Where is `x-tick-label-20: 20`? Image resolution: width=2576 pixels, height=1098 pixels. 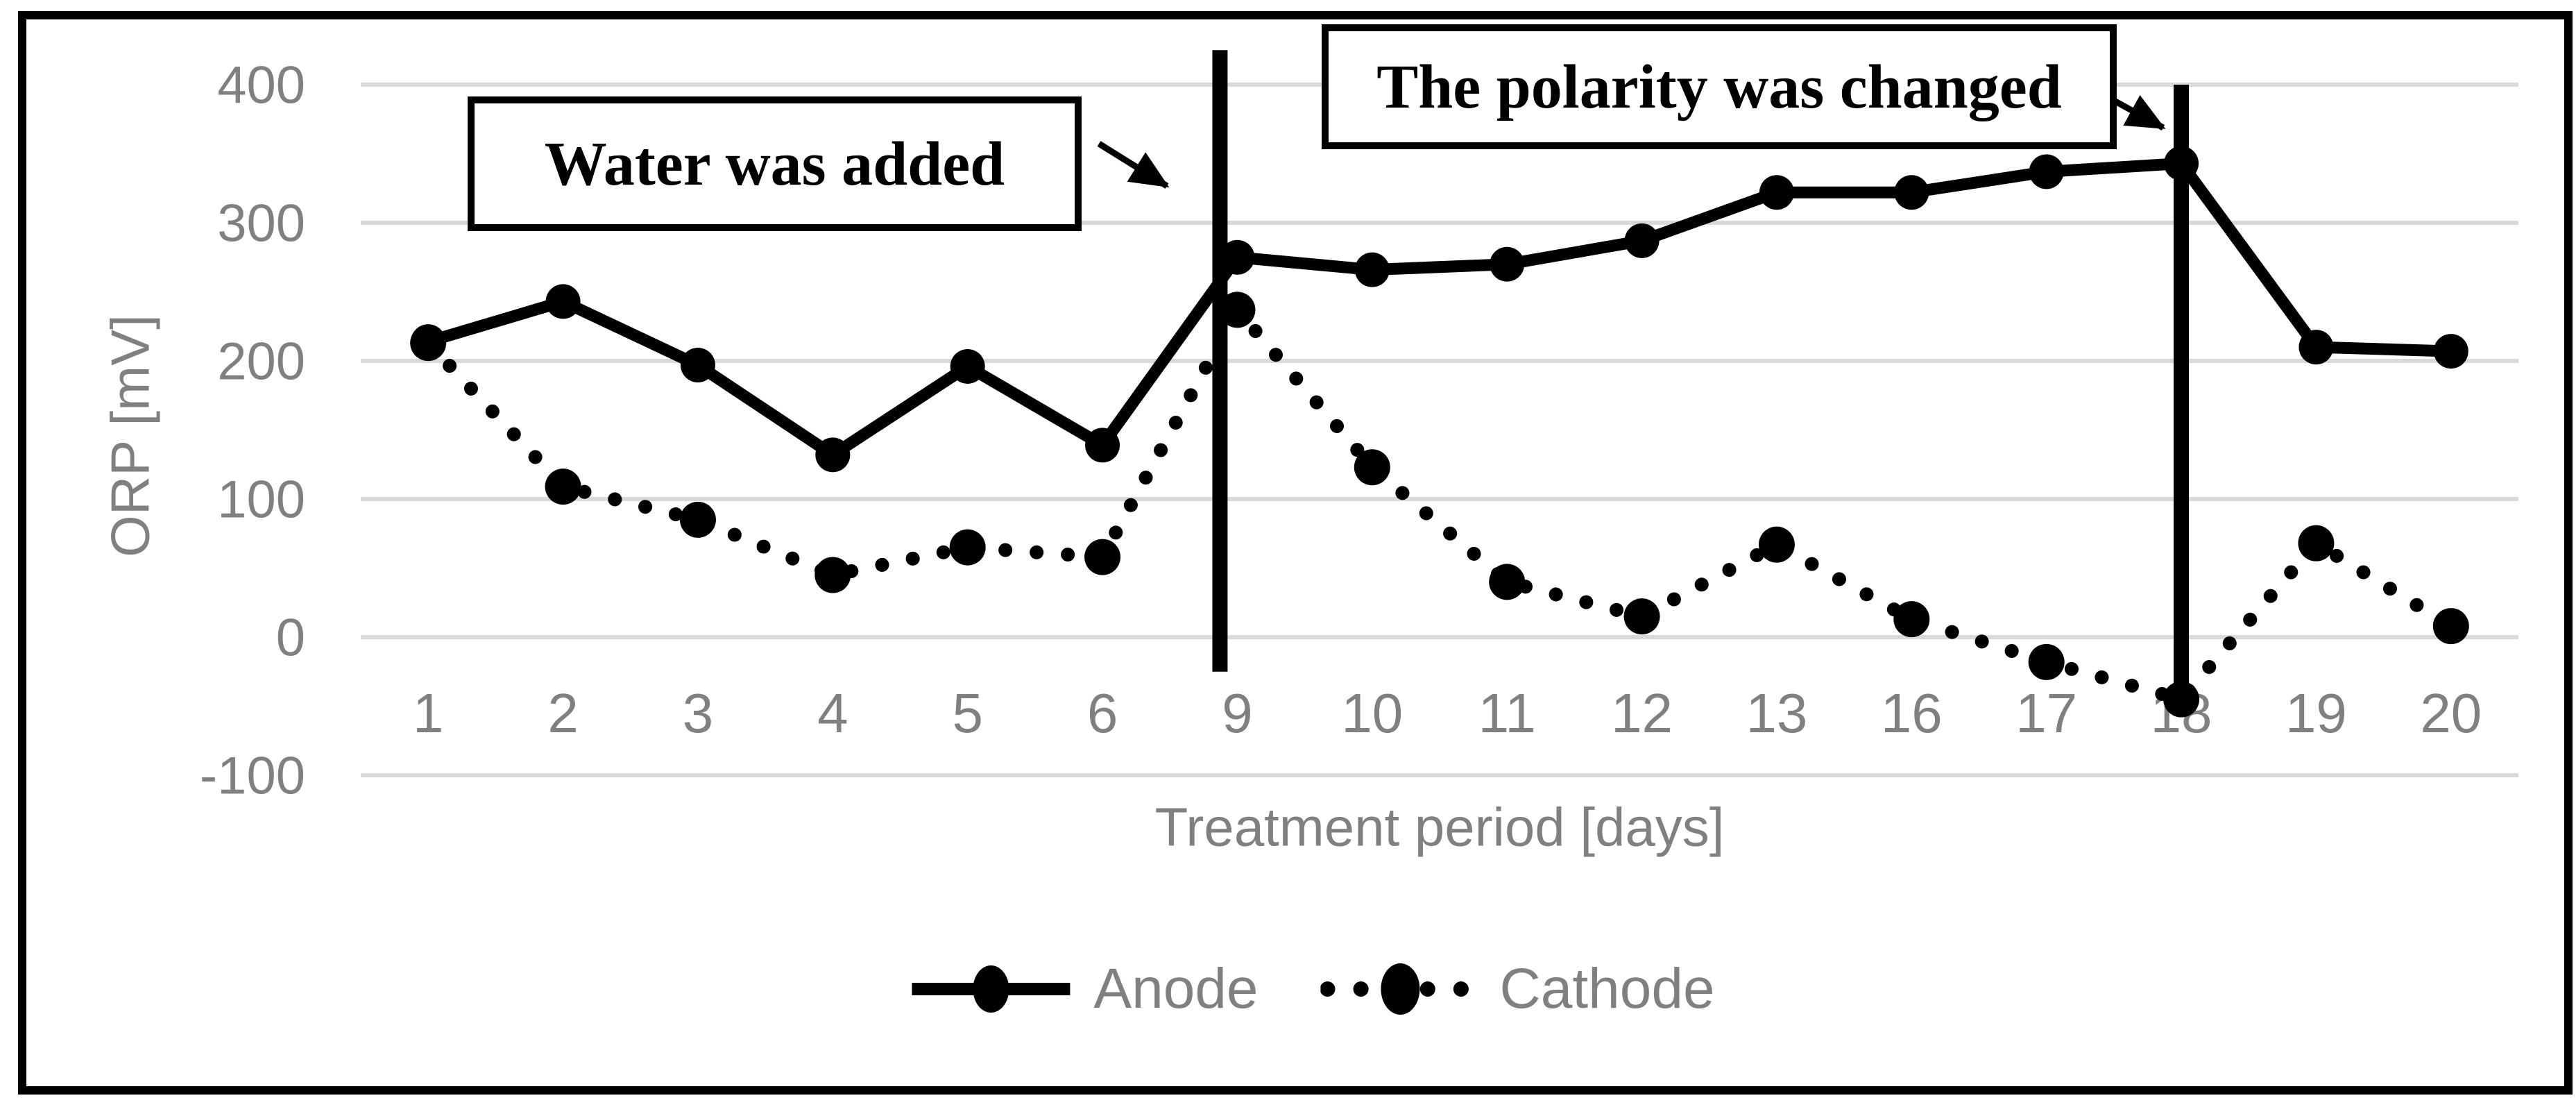
x-tick-label-20: 20 is located at coordinates (2451, 713).